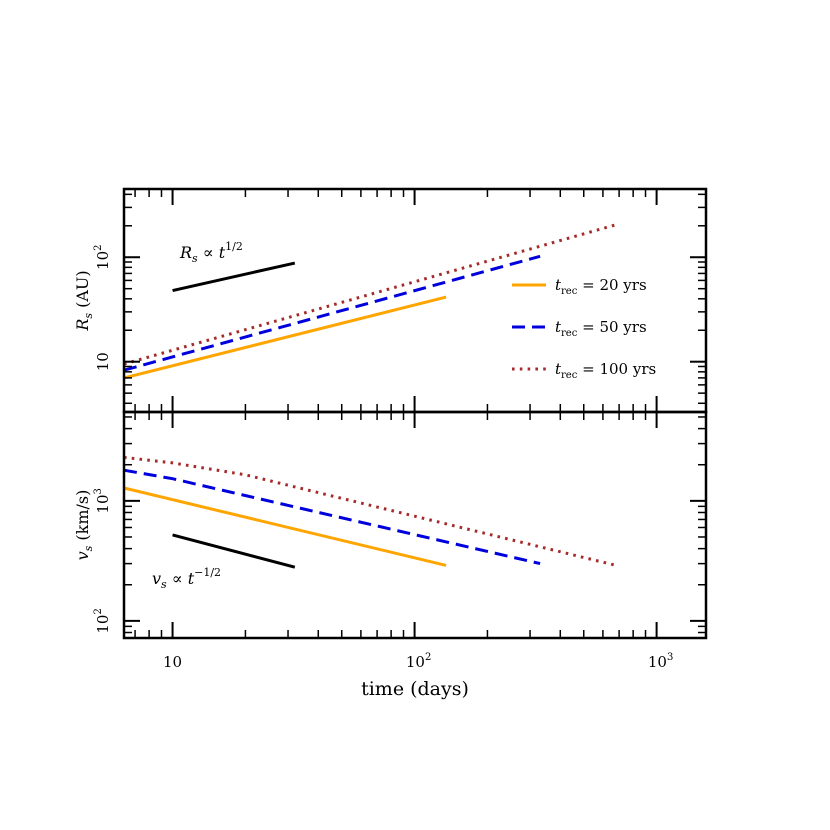 The image size is (830, 830). Describe the element at coordinates (601, 286) in the screenshot. I see `legend-label-t20: trec = 20 yrs` at that location.